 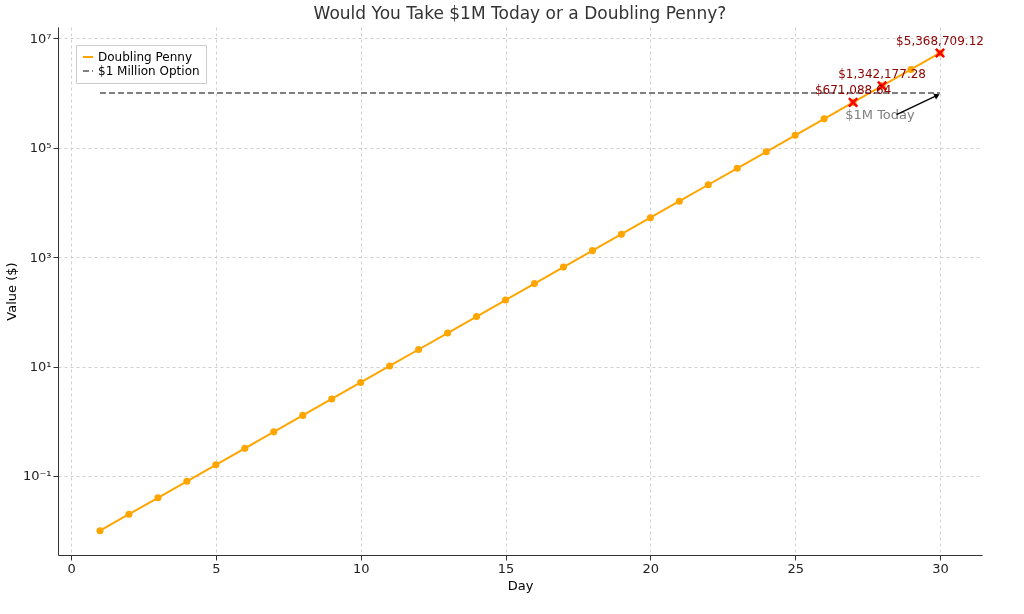 I want to click on y-tick-label: 10³, so click(x=40, y=257).